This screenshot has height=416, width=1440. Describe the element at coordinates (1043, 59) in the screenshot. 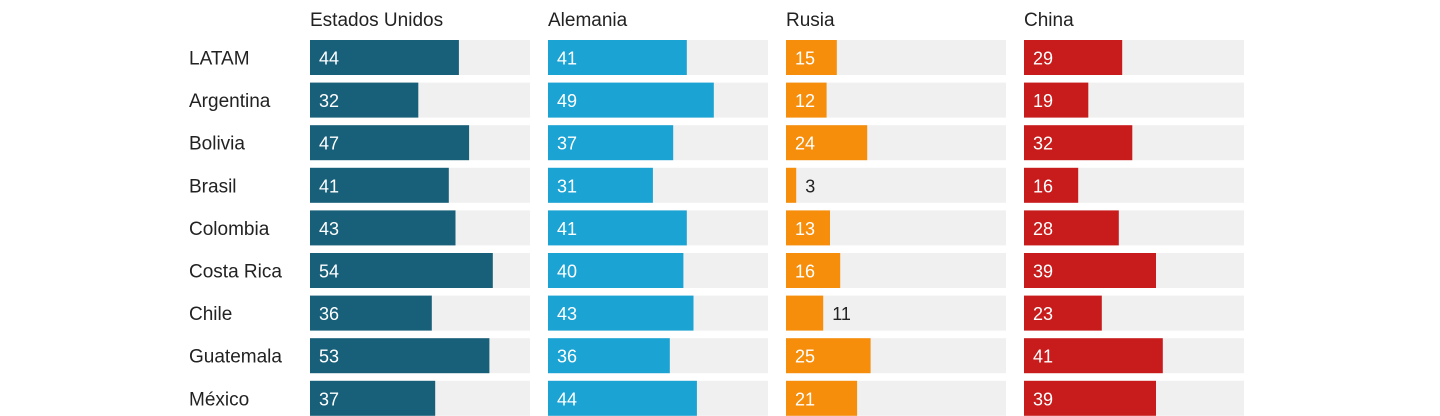

I see `value-label: 29` at that location.